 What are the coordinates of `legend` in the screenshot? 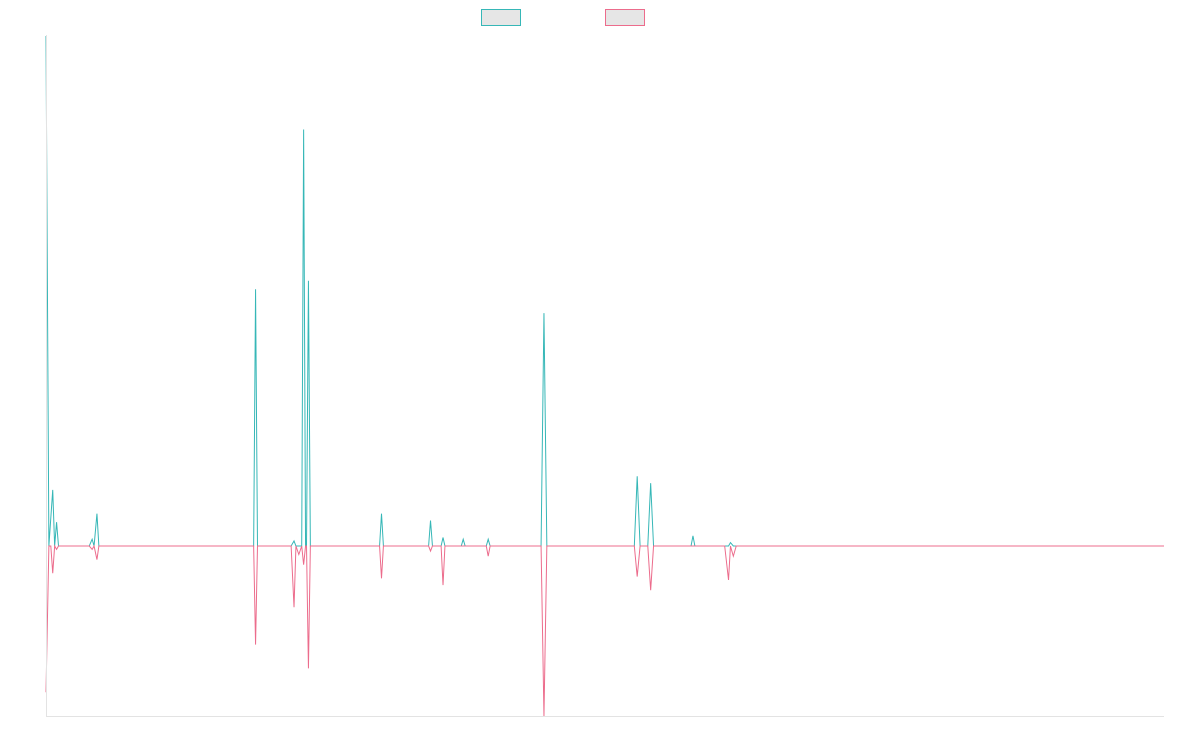 It's located at (563, 17).